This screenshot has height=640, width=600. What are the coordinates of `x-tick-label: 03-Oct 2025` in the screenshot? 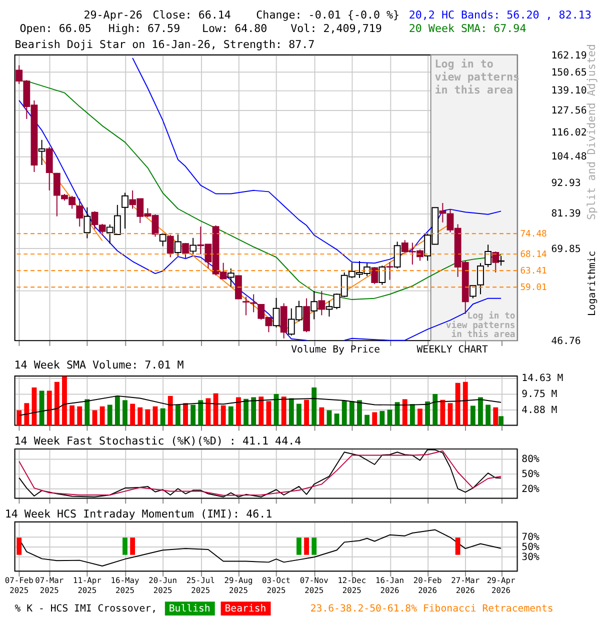 It's located at (276, 585).